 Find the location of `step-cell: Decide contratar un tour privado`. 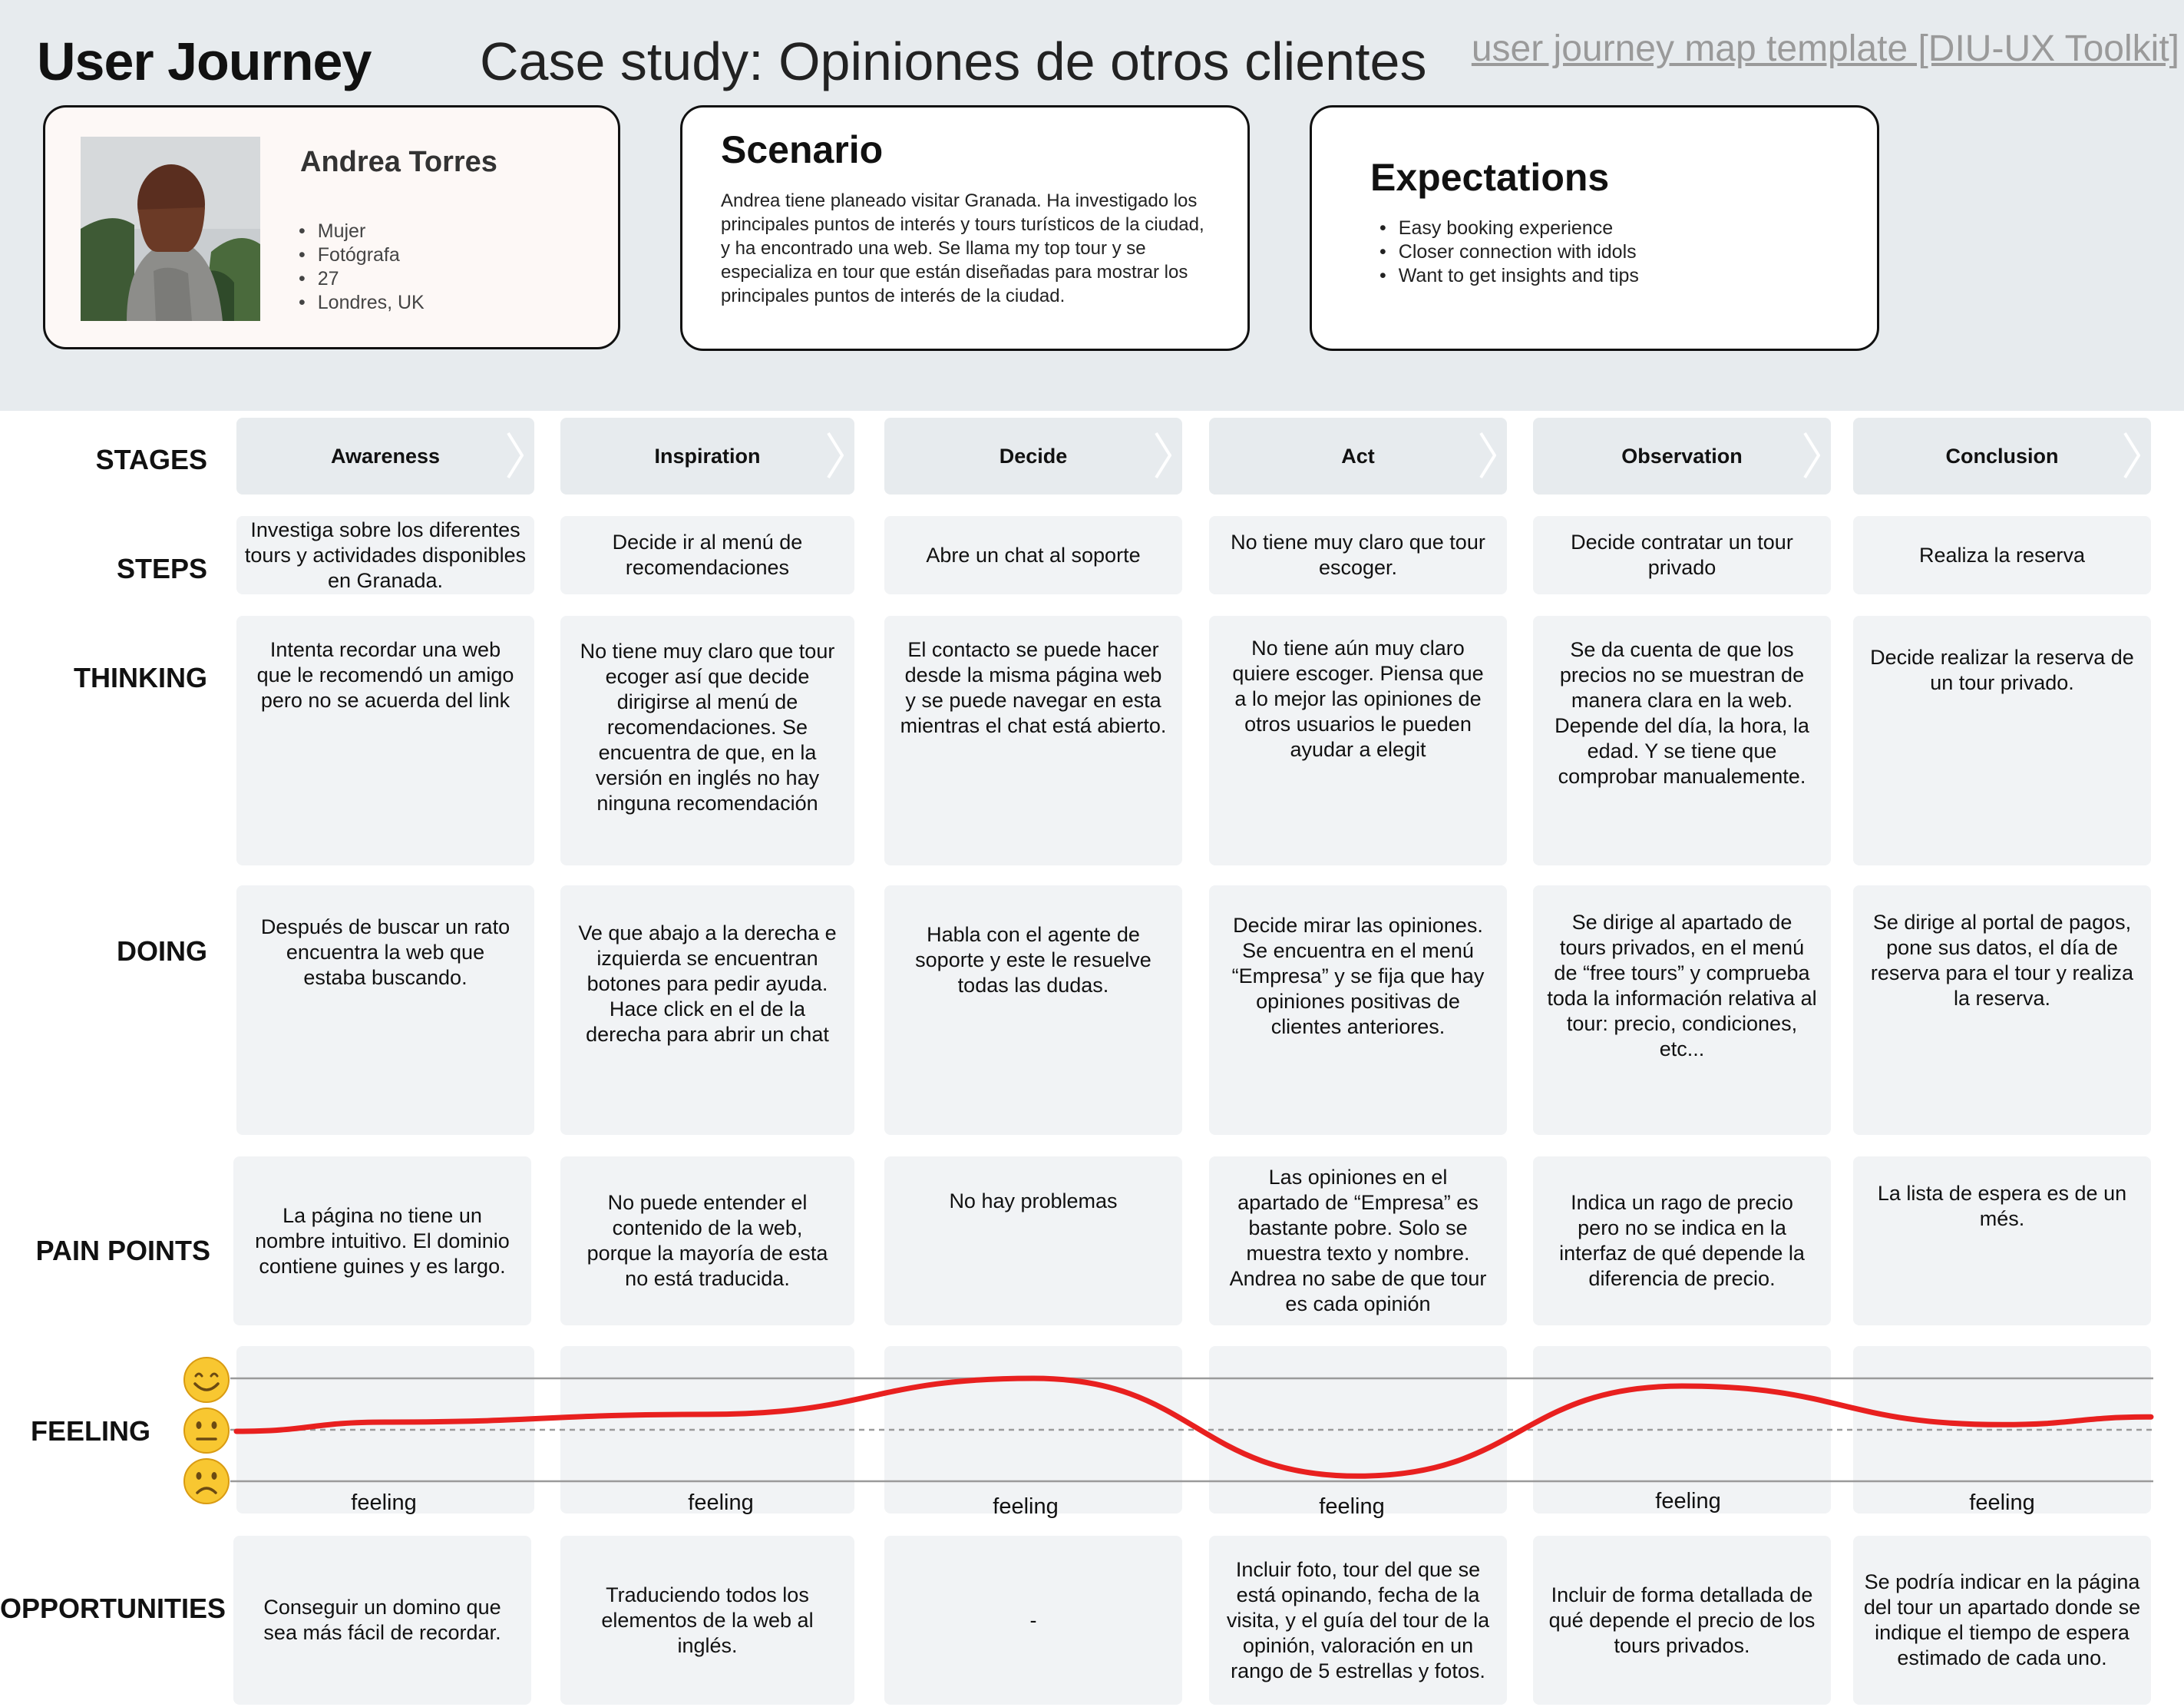

step-cell: Decide contratar un tour privado is located at coordinates (1682, 555).